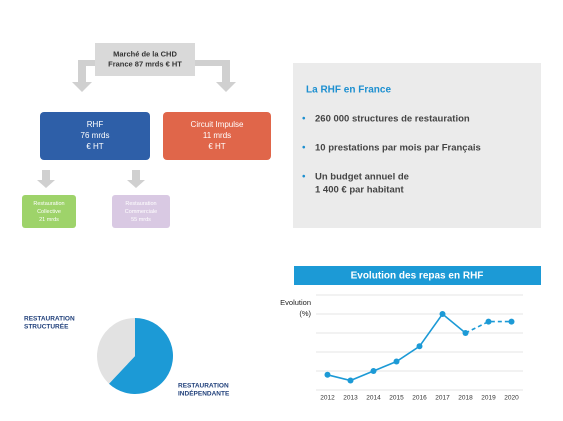 The width and height of the screenshot is (563, 421). I want to click on y-axis-label: (%), so click(305, 313).